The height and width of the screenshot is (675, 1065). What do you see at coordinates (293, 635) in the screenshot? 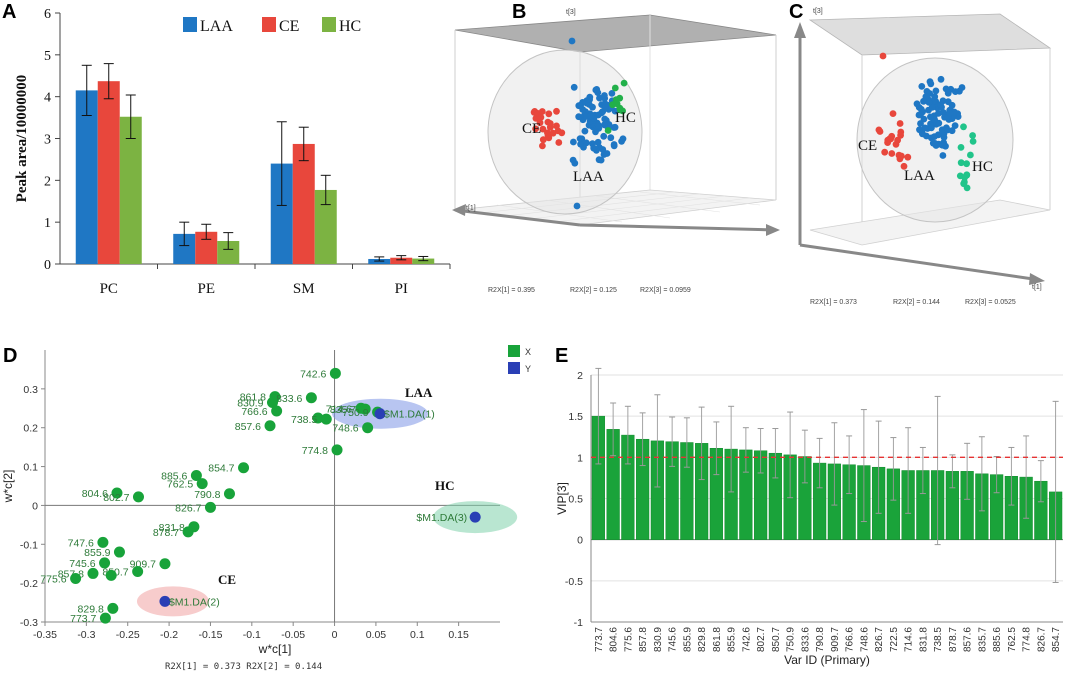
I see `d-x-tick-label: -0.05` at bounding box center [293, 635].